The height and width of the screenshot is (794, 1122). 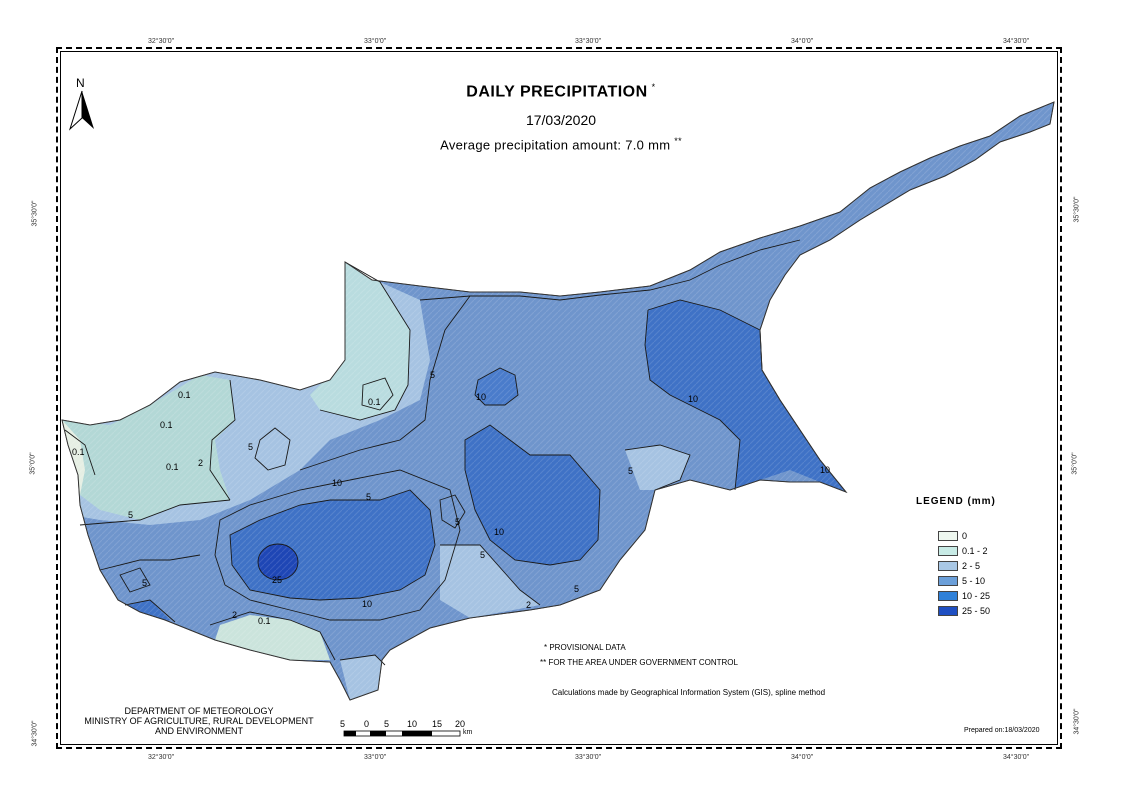 What do you see at coordinates (802, 757) in the screenshot?
I see `coord-bottom-4: 34°0'0"` at bounding box center [802, 757].